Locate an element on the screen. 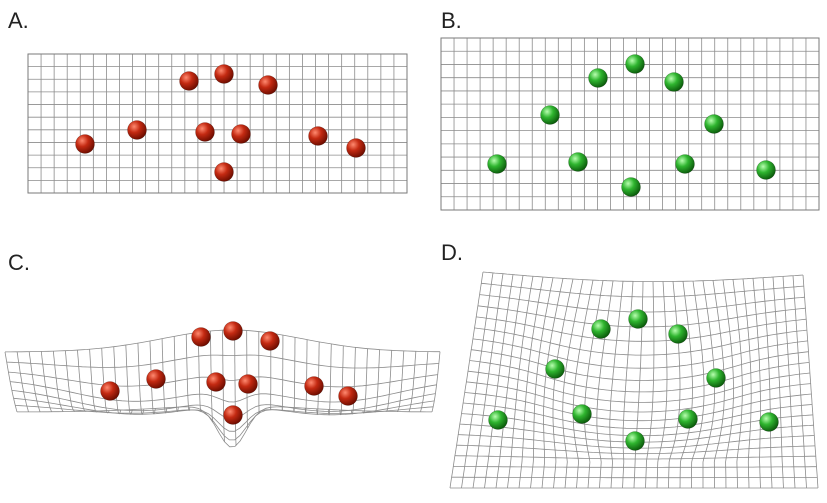  deformed-grid-c is located at coordinates (222, 388).